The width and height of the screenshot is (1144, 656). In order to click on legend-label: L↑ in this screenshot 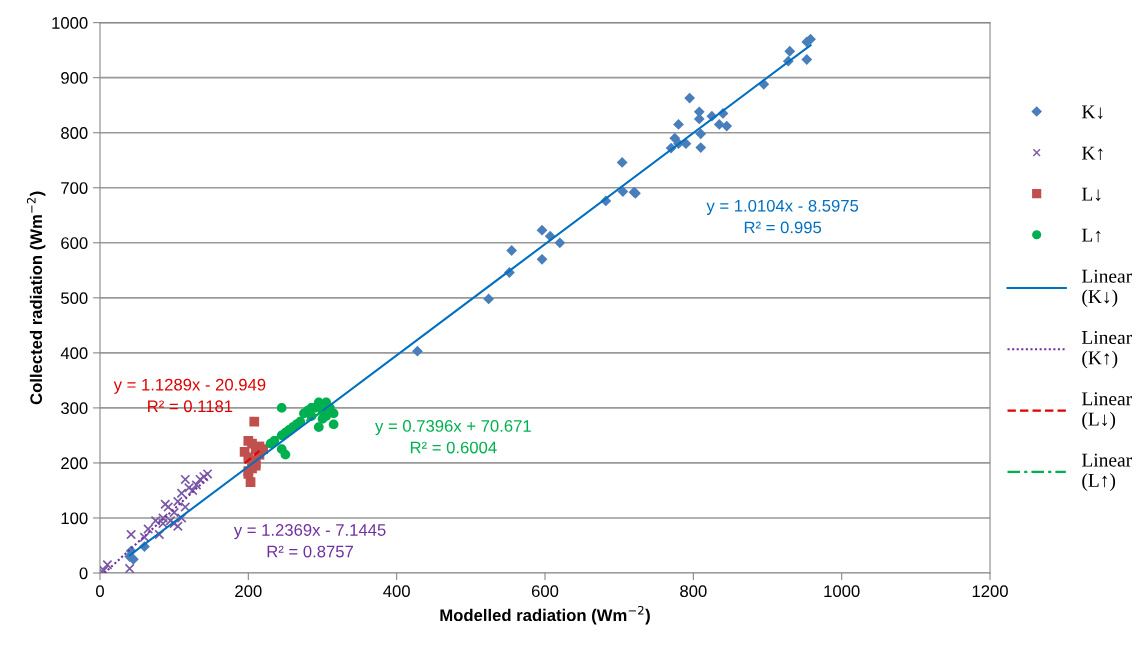, I will do `click(1091, 235)`.